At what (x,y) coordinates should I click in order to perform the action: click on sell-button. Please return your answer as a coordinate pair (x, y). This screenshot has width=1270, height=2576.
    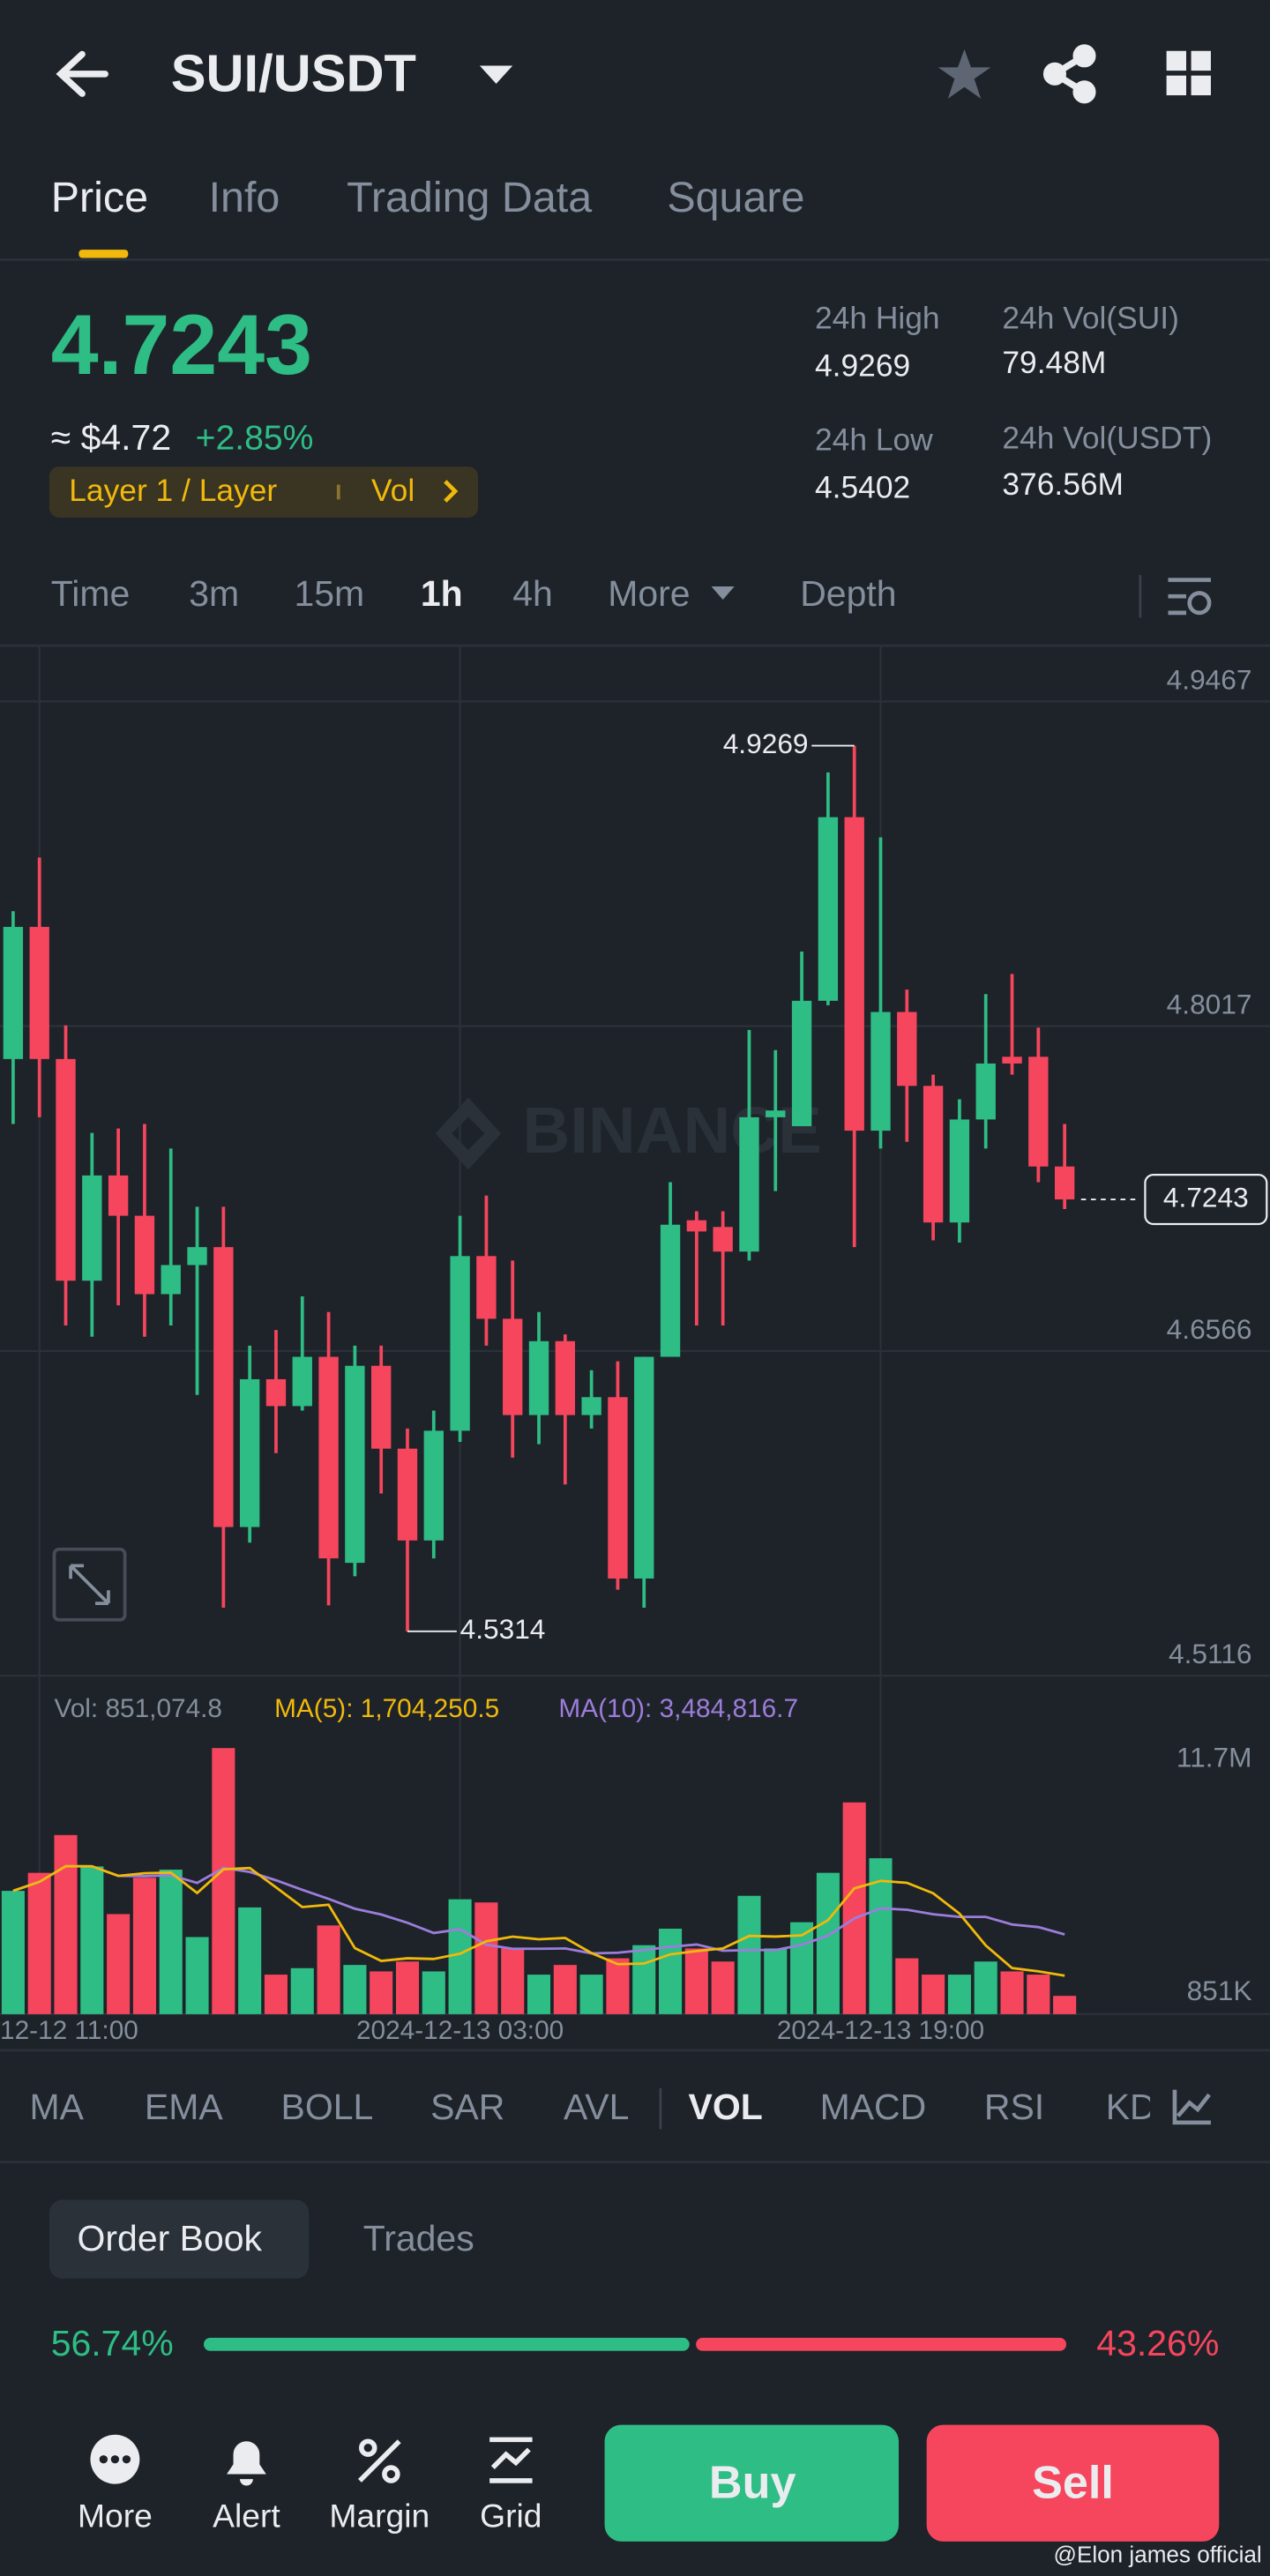
    Looking at the image, I should click on (1073, 2483).